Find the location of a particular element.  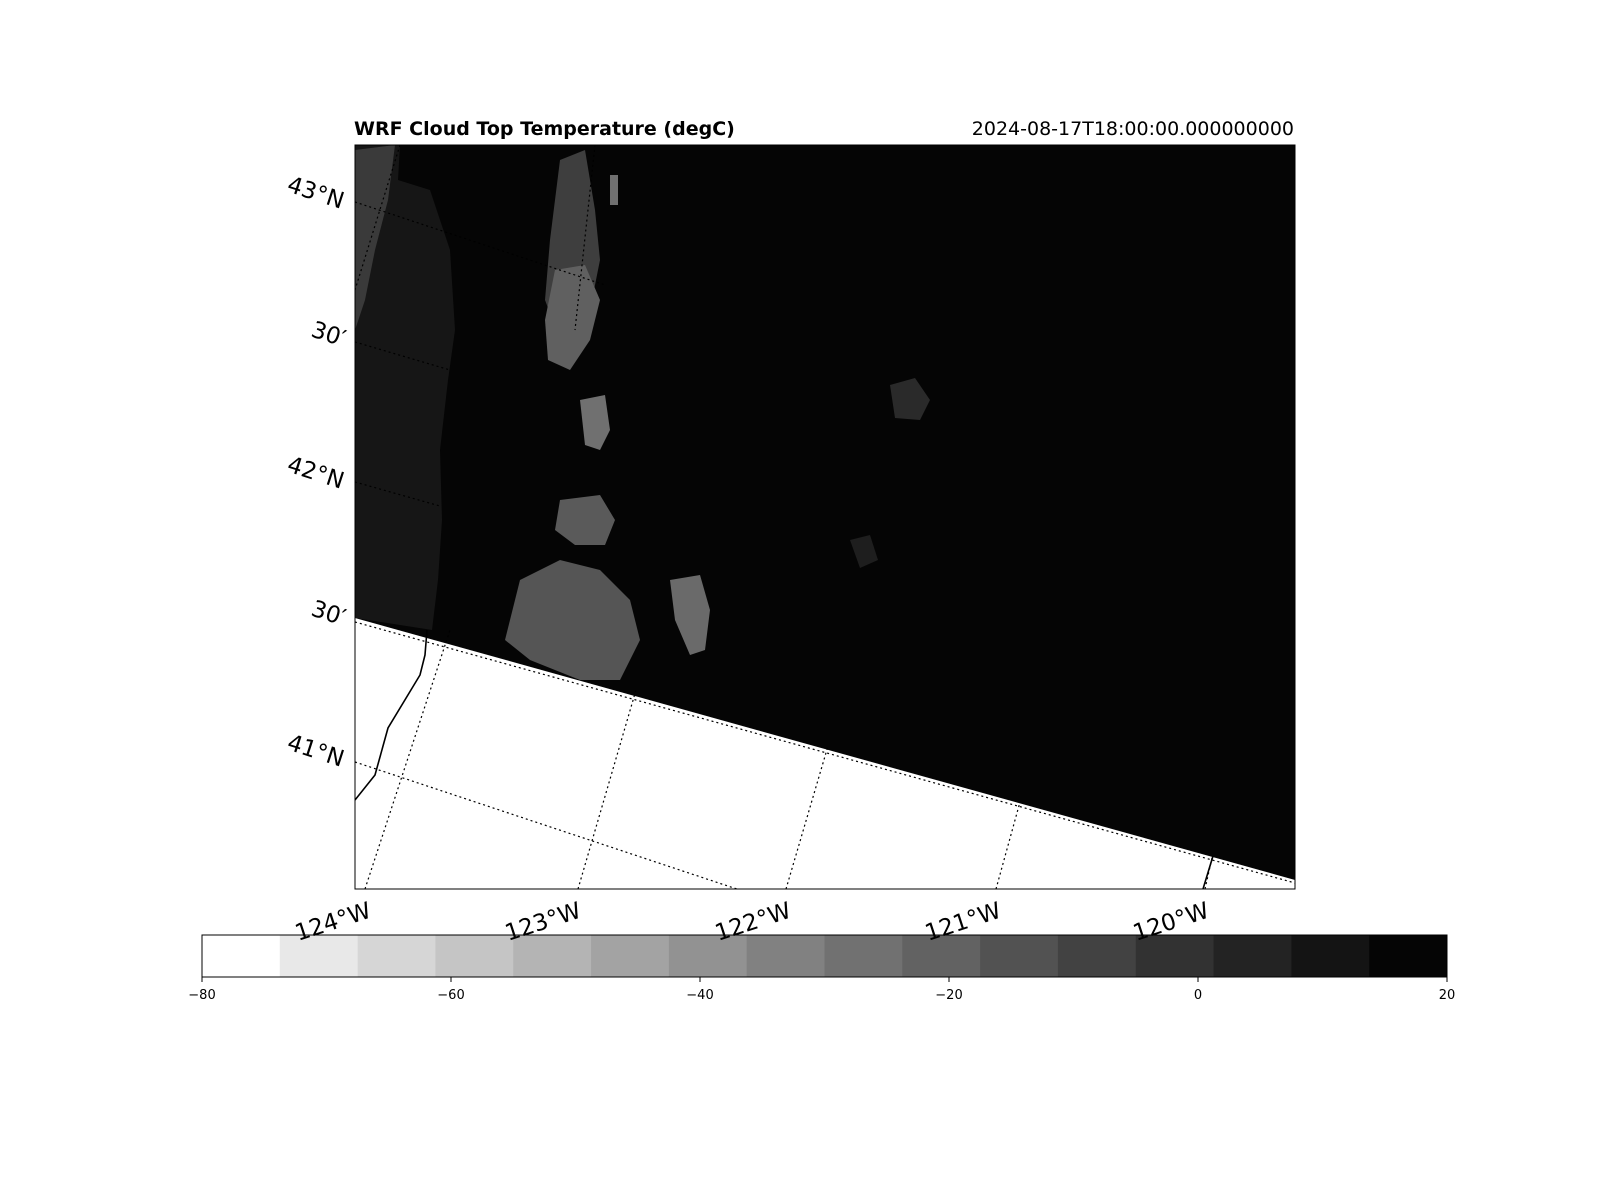

meridian-124w is located at coordinates (407, 759).